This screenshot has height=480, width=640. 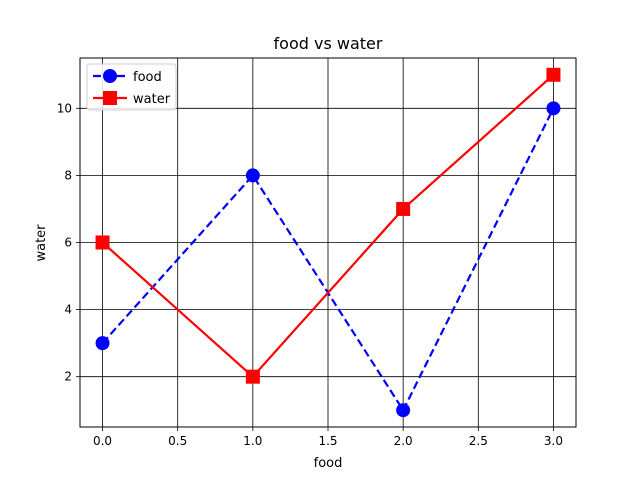 What do you see at coordinates (64, 108) in the screenshot?
I see `y-tick-label: 10` at bounding box center [64, 108].